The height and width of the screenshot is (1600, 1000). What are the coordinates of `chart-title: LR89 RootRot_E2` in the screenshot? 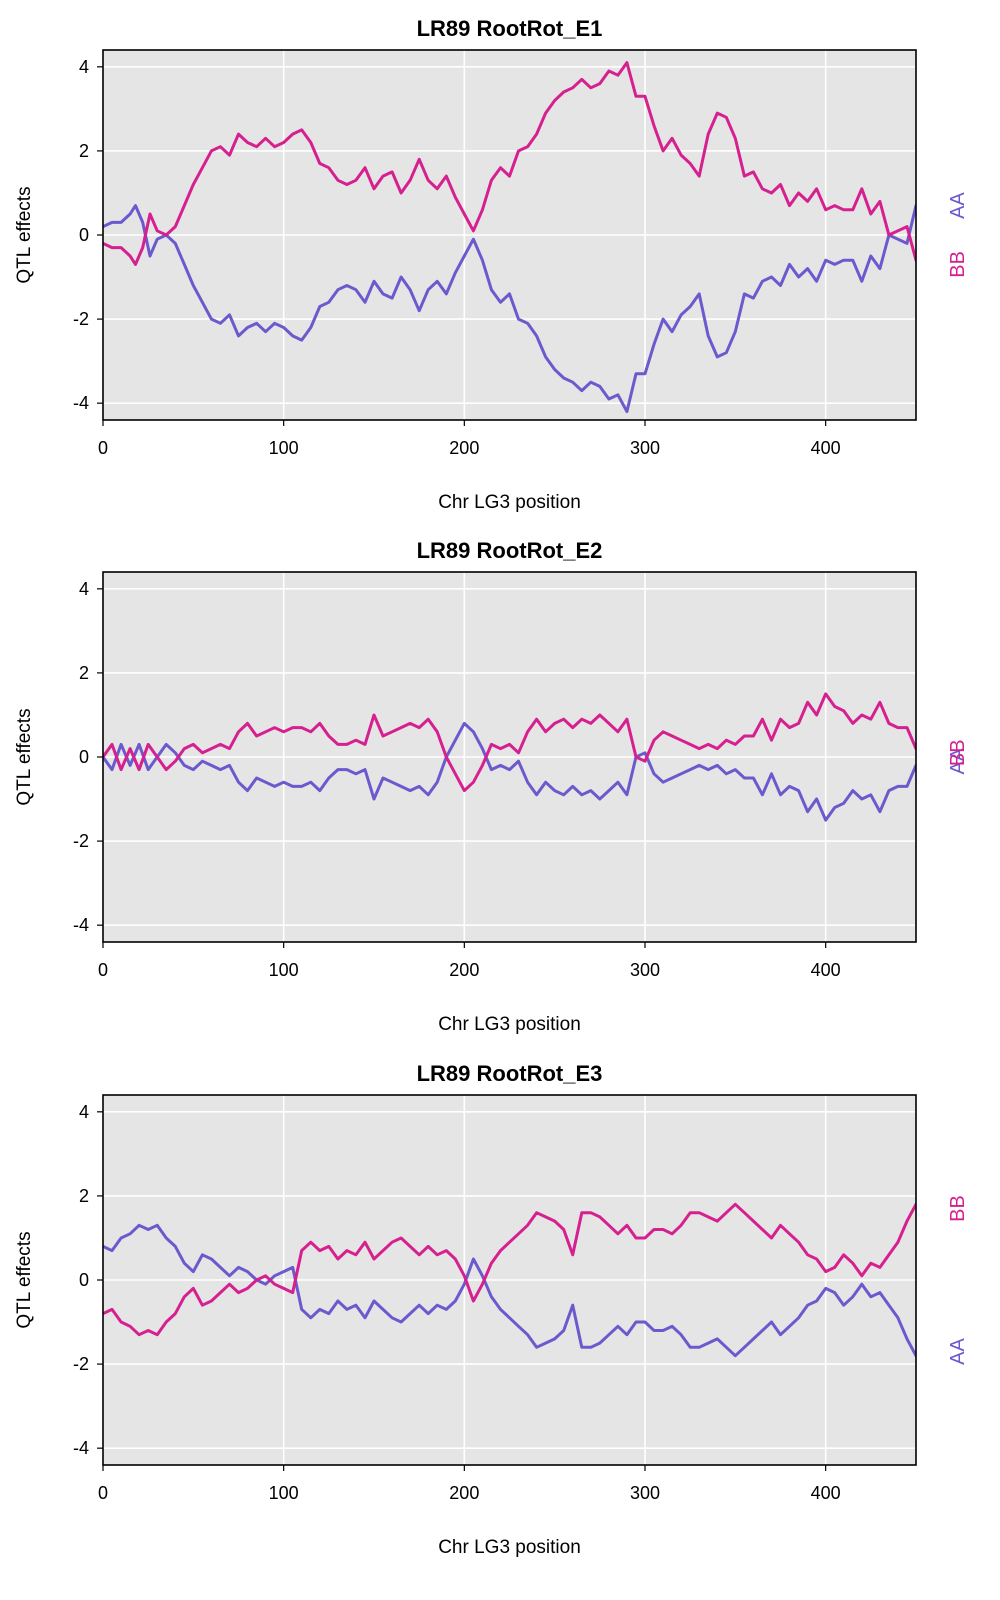 It's located at (510, 550).